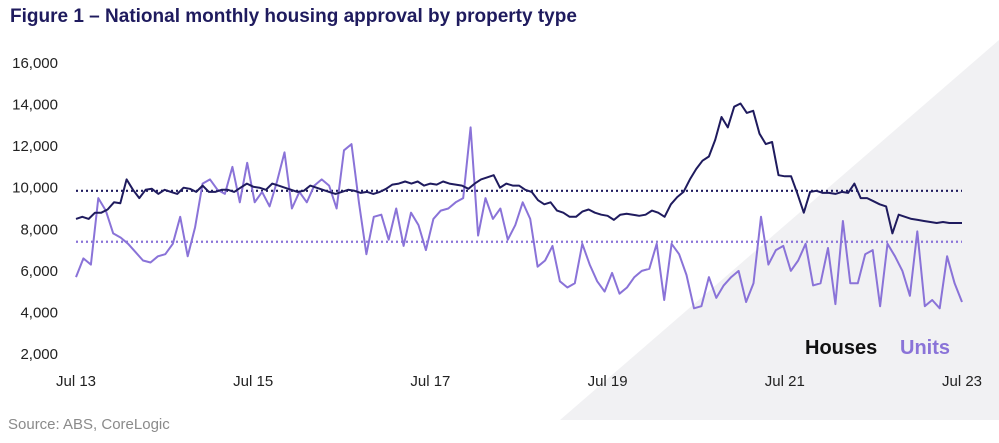  Describe the element at coordinates (785, 381) in the screenshot. I see `x-tick-label: Jul 21` at that location.